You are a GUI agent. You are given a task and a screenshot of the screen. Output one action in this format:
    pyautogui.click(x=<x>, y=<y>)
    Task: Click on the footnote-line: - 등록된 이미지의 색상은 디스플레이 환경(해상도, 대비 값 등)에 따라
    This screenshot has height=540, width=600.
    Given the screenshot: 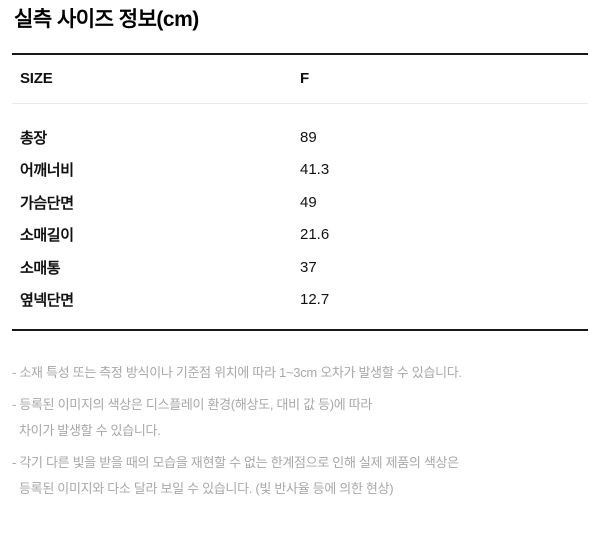 What is the action you would take?
    pyautogui.click(x=192, y=404)
    